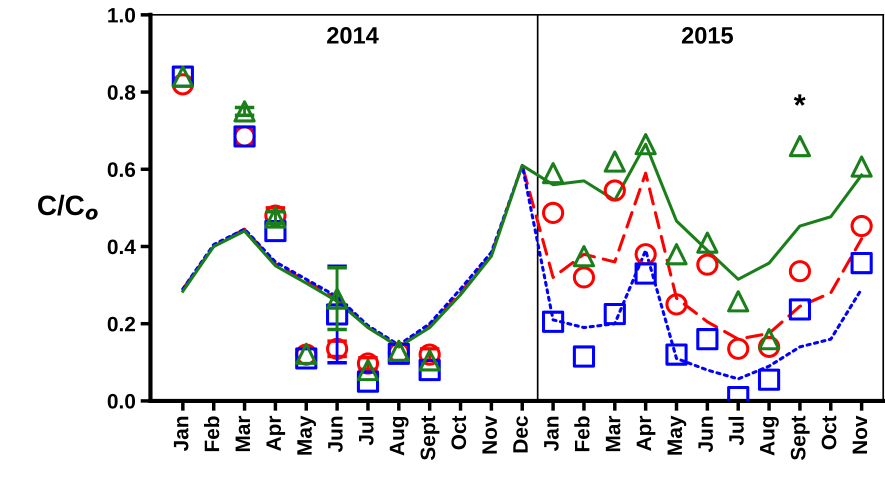 This screenshot has height=479, width=885. Describe the element at coordinates (68, 207) in the screenshot. I see `y-axis-title: C/C$_{o}$` at that location.